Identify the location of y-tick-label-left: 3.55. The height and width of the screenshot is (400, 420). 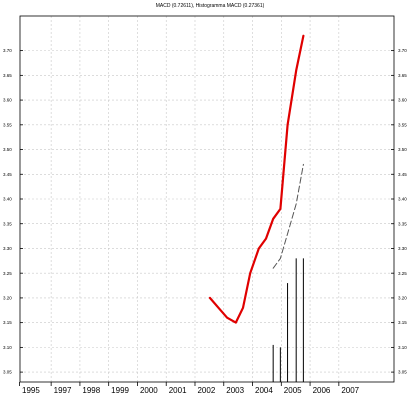
(7, 124).